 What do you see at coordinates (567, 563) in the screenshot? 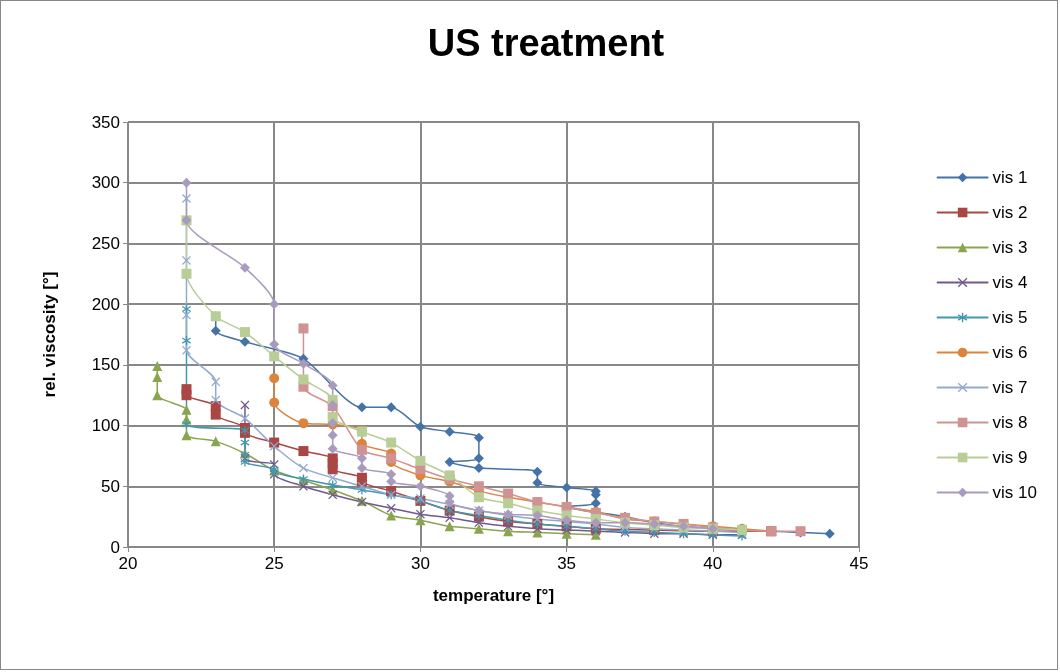
I see `x-tick-label: 35` at bounding box center [567, 563].